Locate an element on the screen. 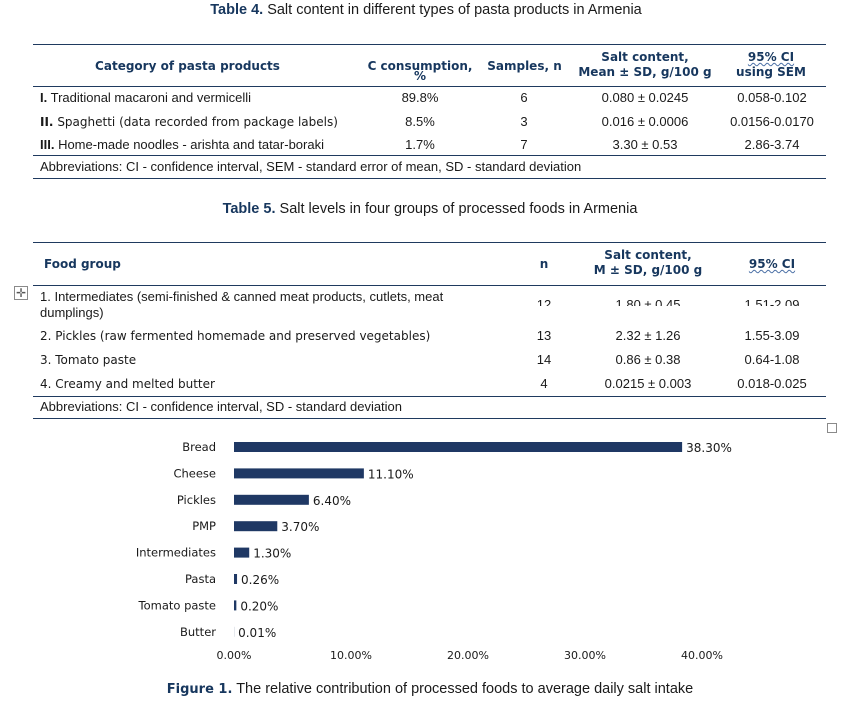 The image size is (852, 707). table5-header-ci: 95% CI is located at coordinates (772, 264).